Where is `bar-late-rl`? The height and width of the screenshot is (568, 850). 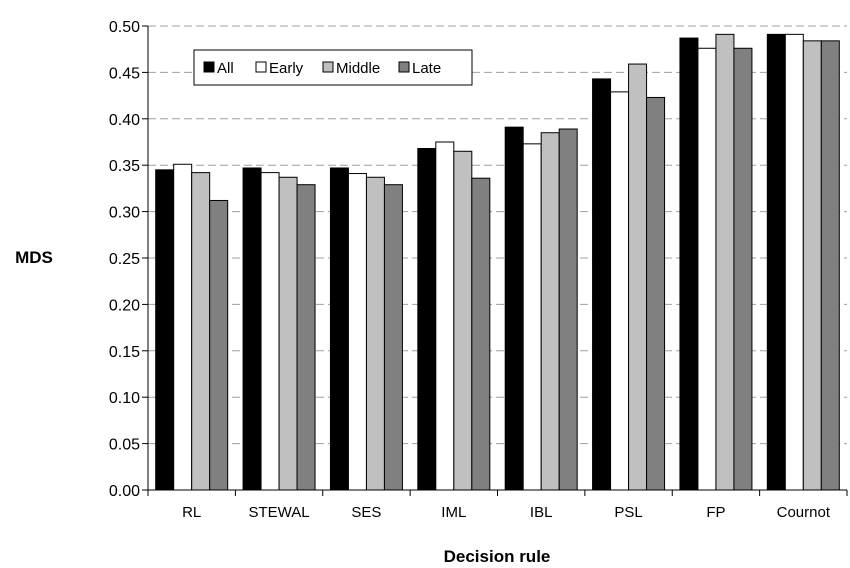 bar-late-rl is located at coordinates (219, 345).